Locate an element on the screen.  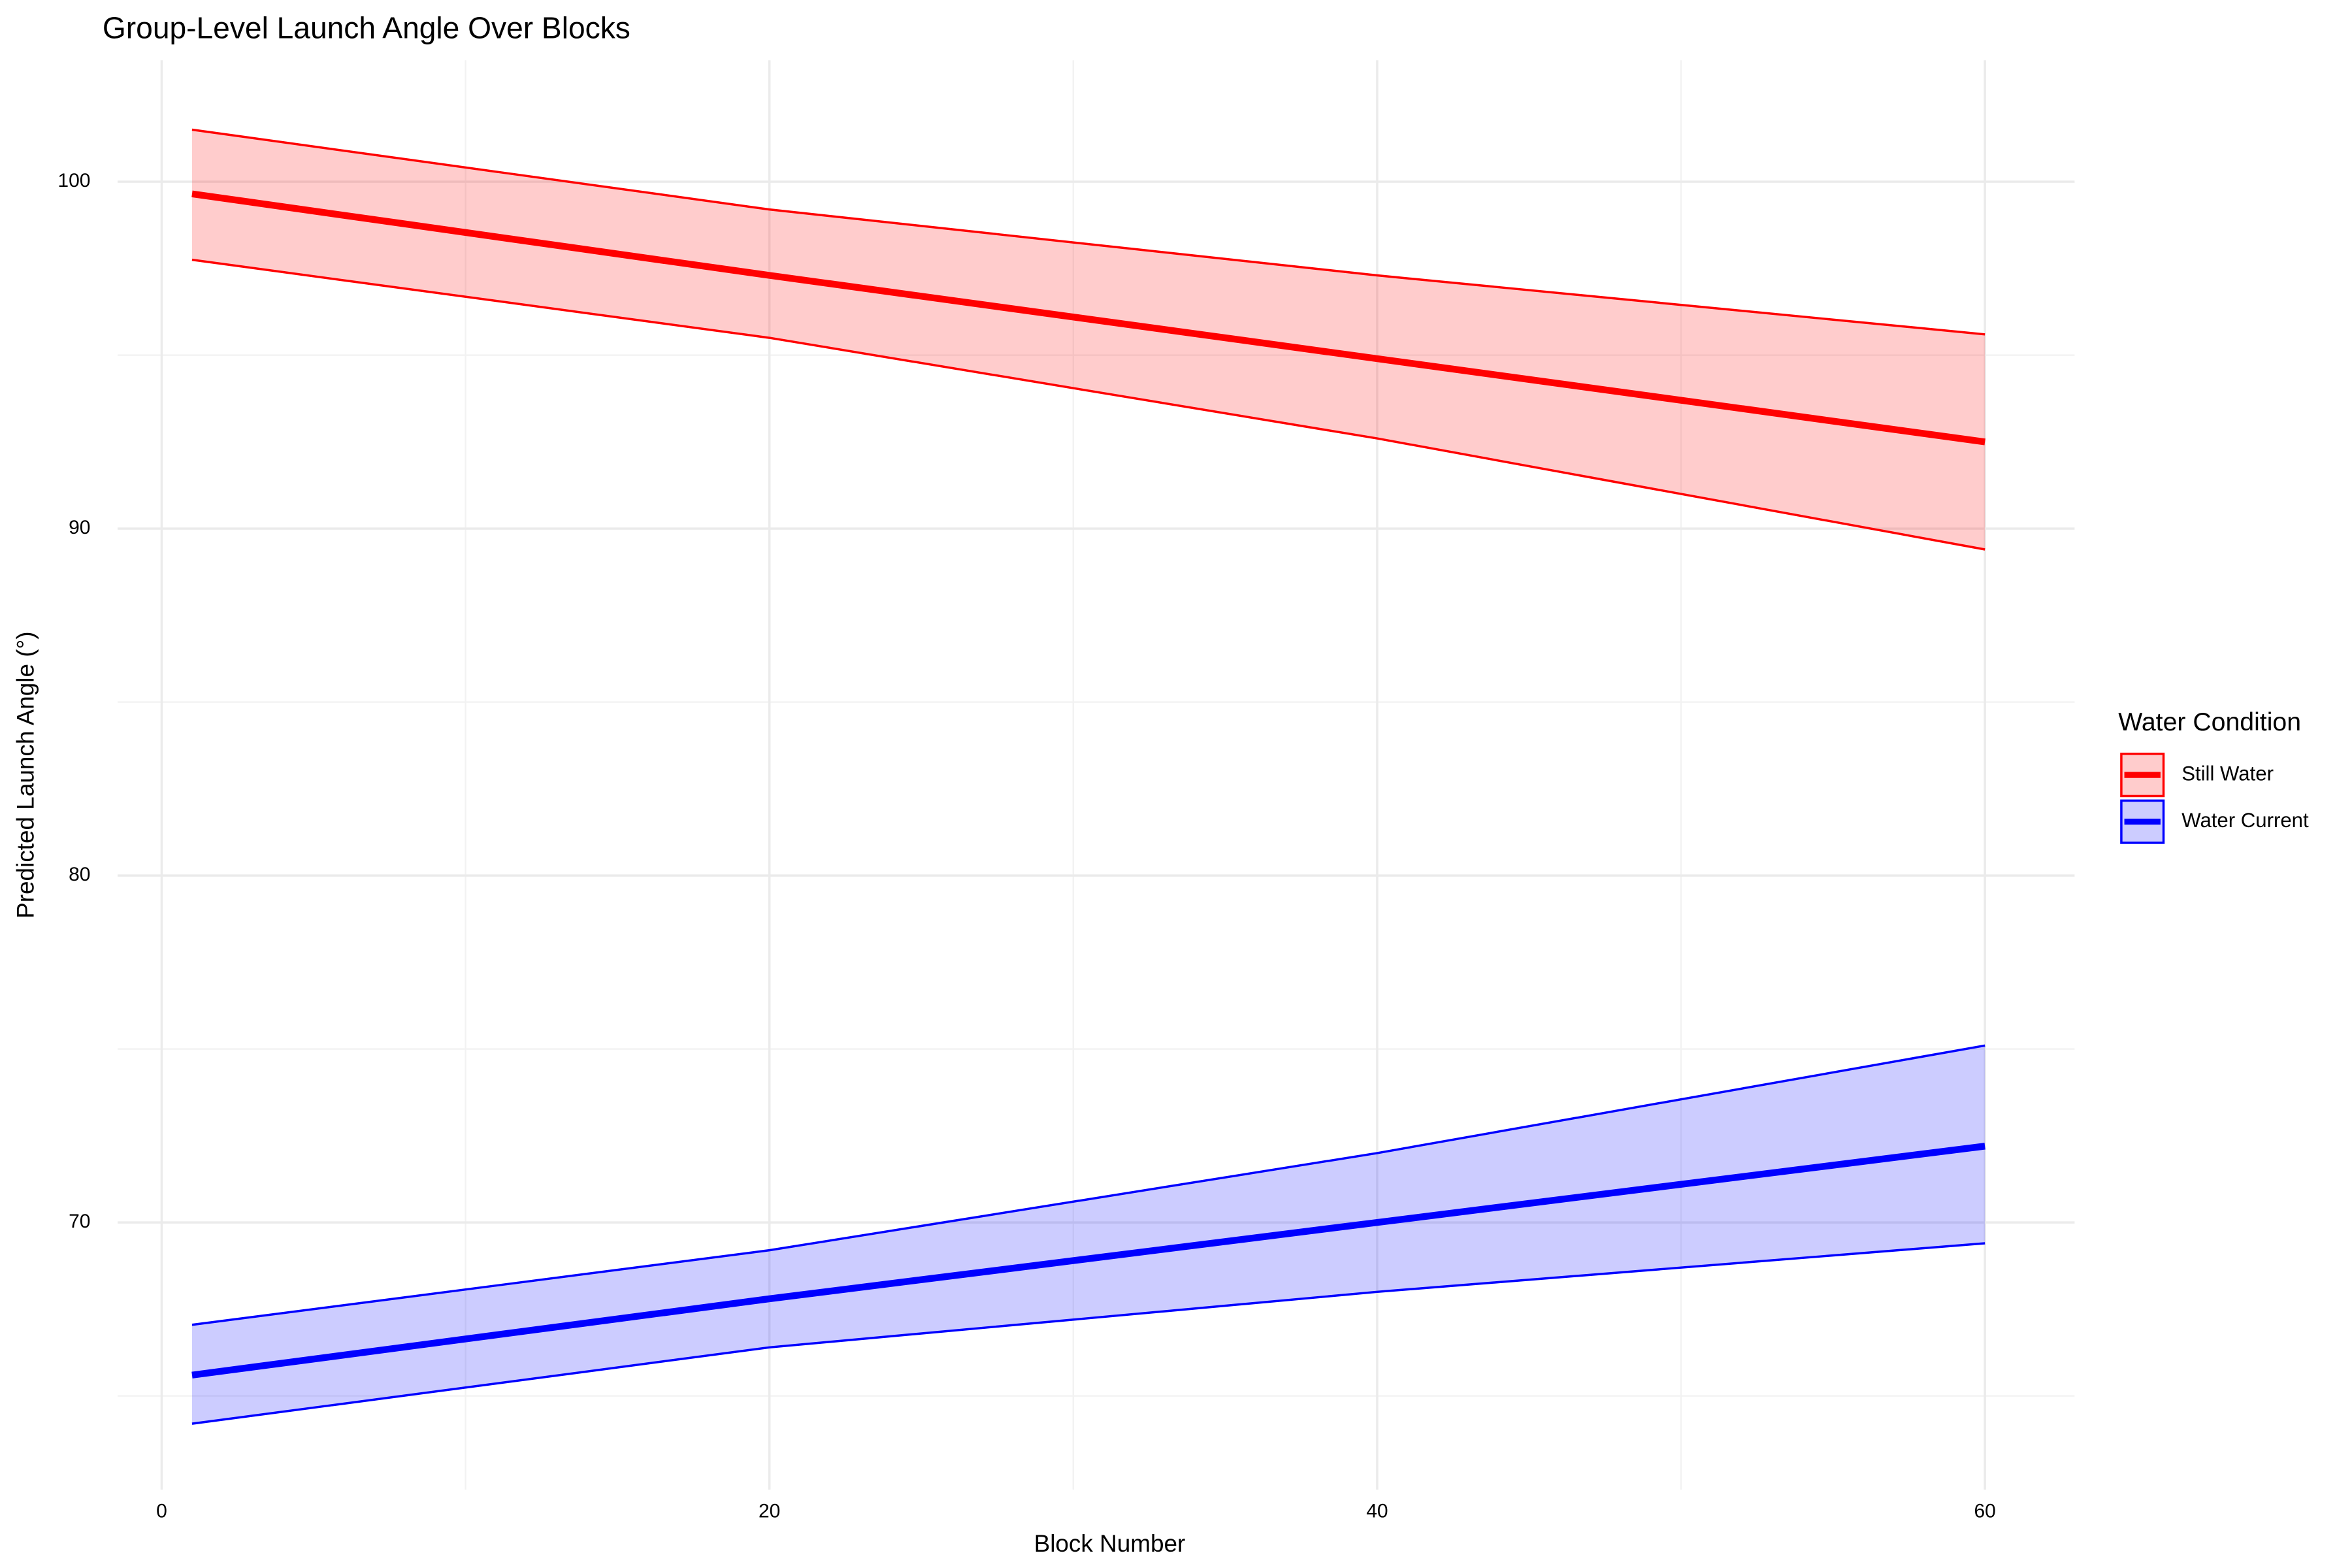
x-tick-label: 20 is located at coordinates (769, 1511).